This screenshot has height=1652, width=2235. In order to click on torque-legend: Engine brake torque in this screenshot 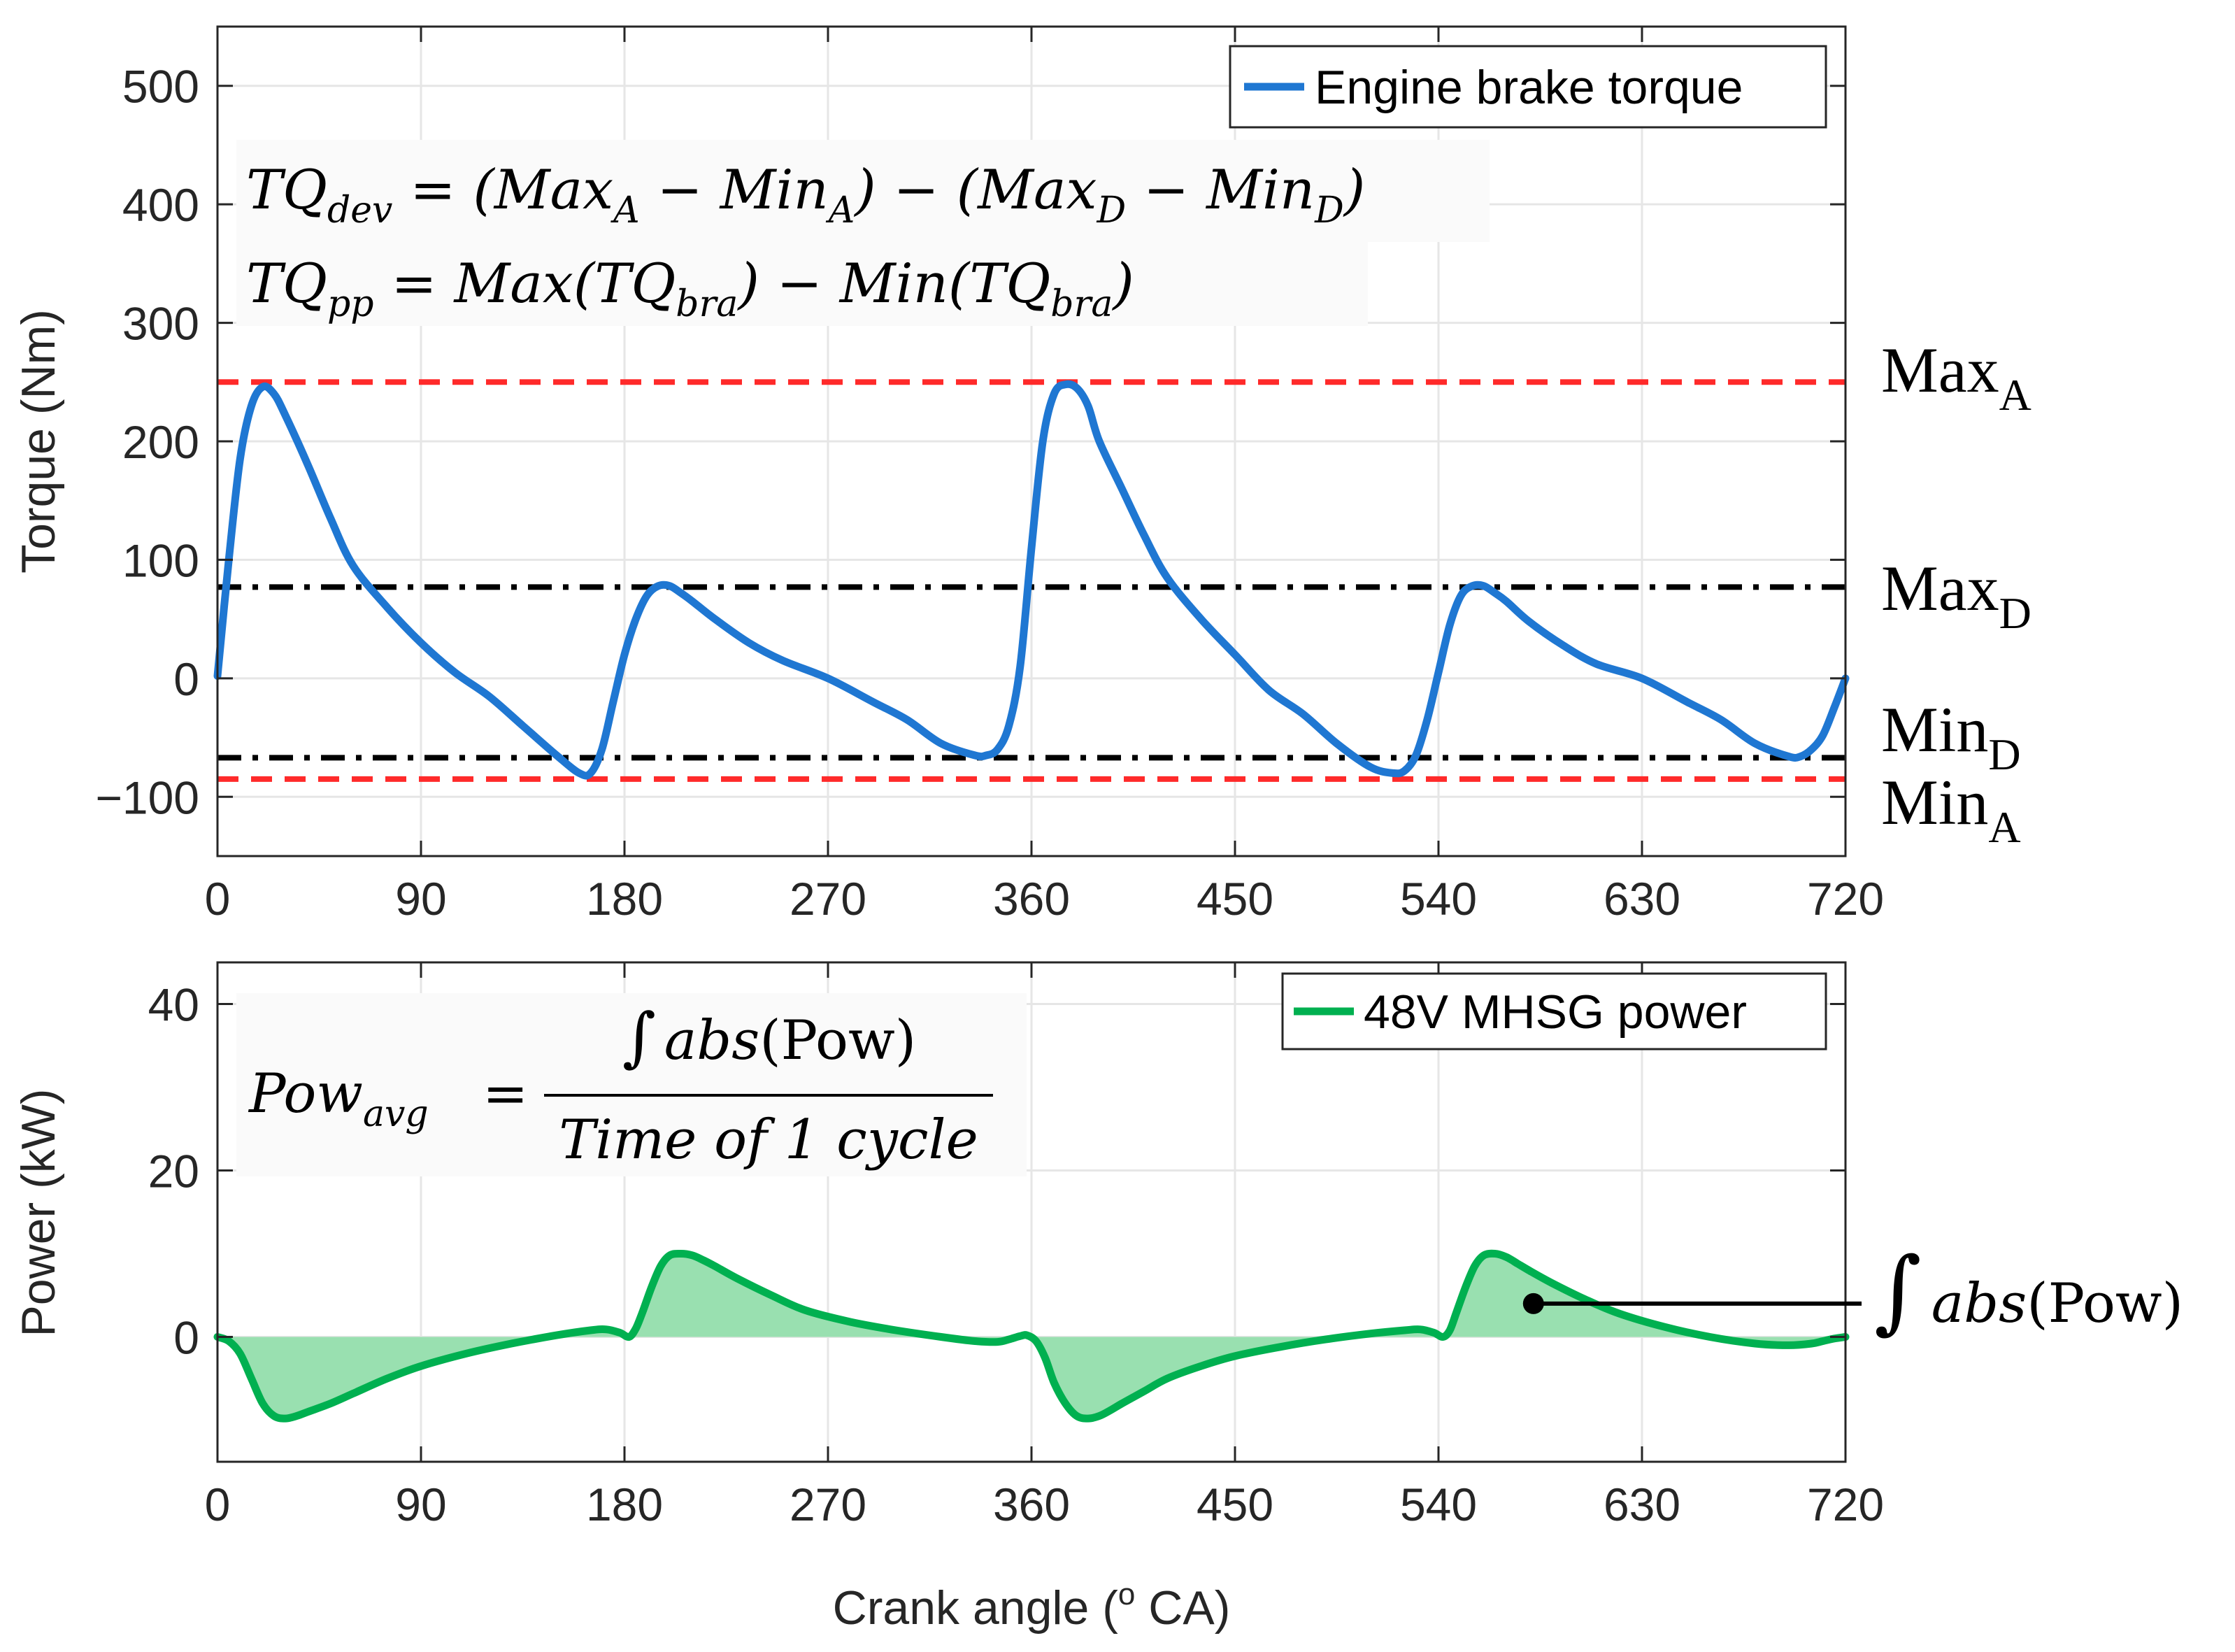, I will do `click(1528, 87)`.